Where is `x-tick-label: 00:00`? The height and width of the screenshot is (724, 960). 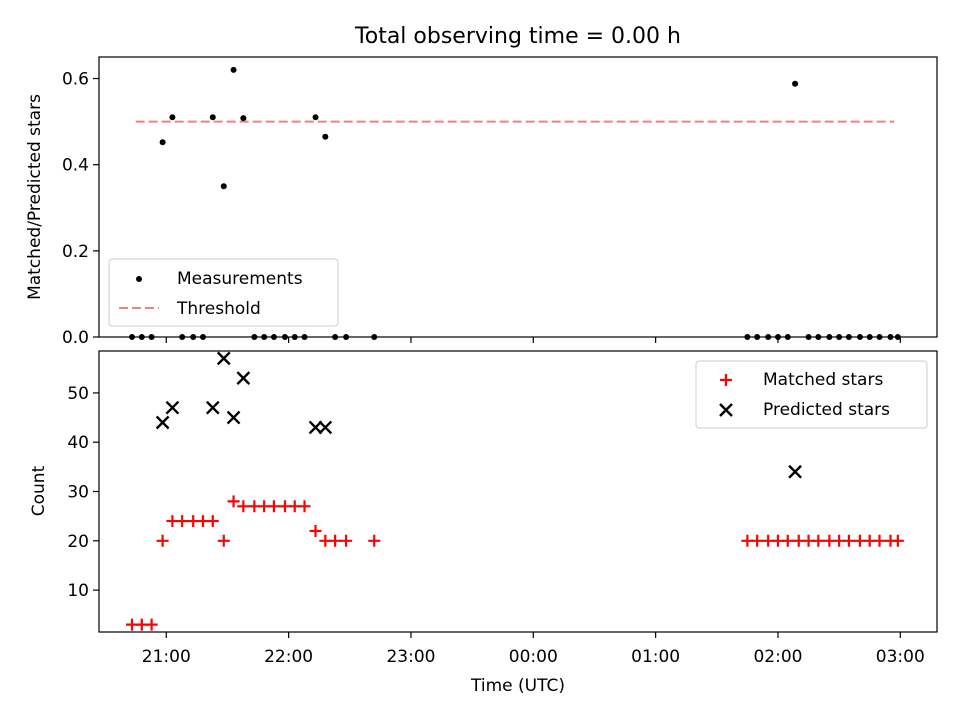 x-tick-label: 00:00 is located at coordinates (533, 657).